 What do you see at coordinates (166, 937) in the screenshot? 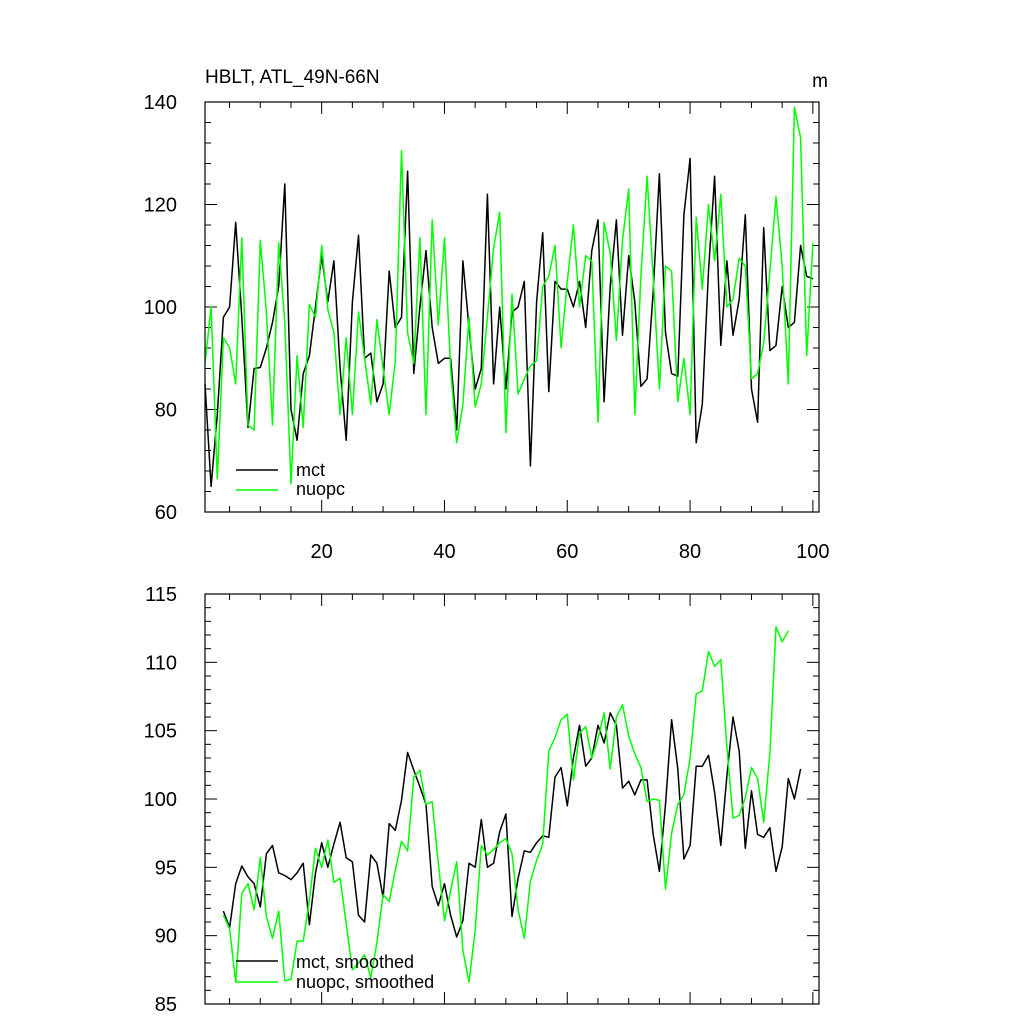
I see `y-tick-label: 90` at bounding box center [166, 937].